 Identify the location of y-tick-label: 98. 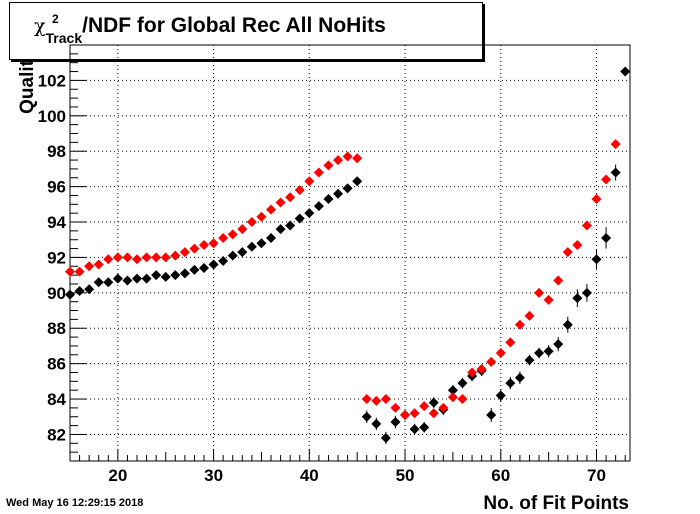
(56, 151).